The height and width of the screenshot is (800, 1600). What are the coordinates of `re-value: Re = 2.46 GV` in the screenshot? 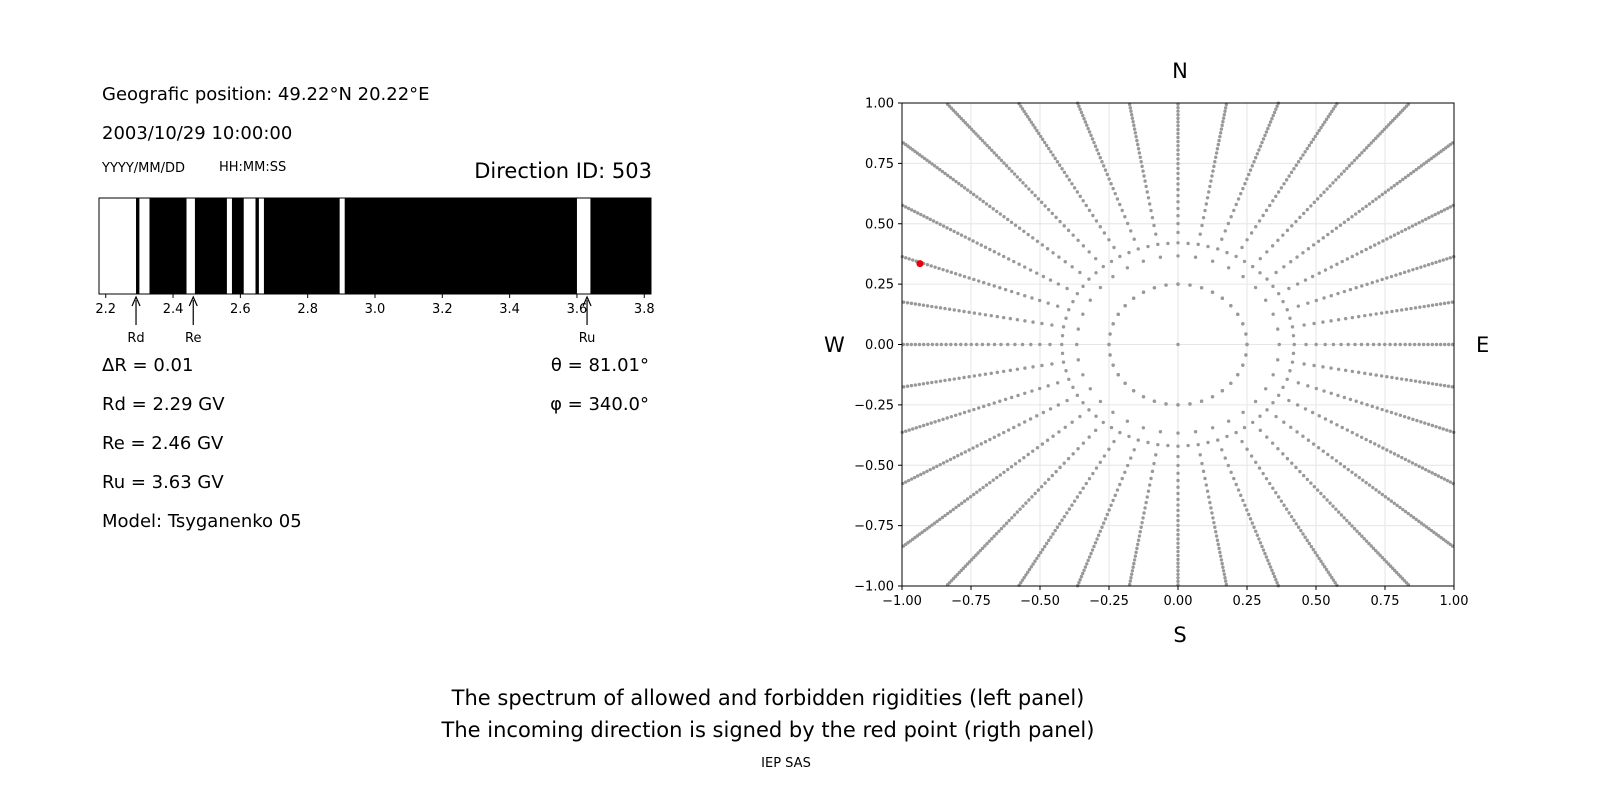 It's located at (163, 443).